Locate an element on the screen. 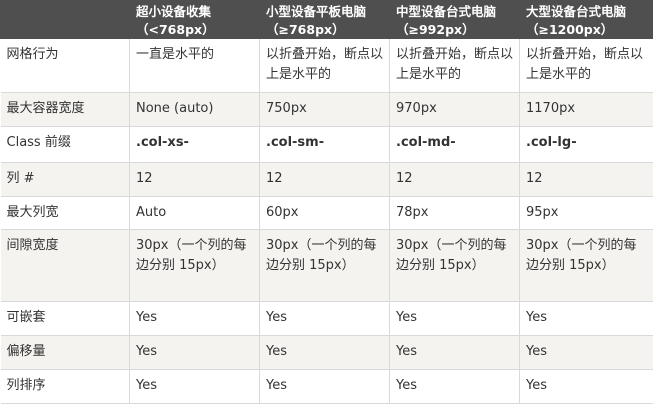 This screenshot has height=405, width=653. table-cell: .col-xs- is located at coordinates (194, 144).